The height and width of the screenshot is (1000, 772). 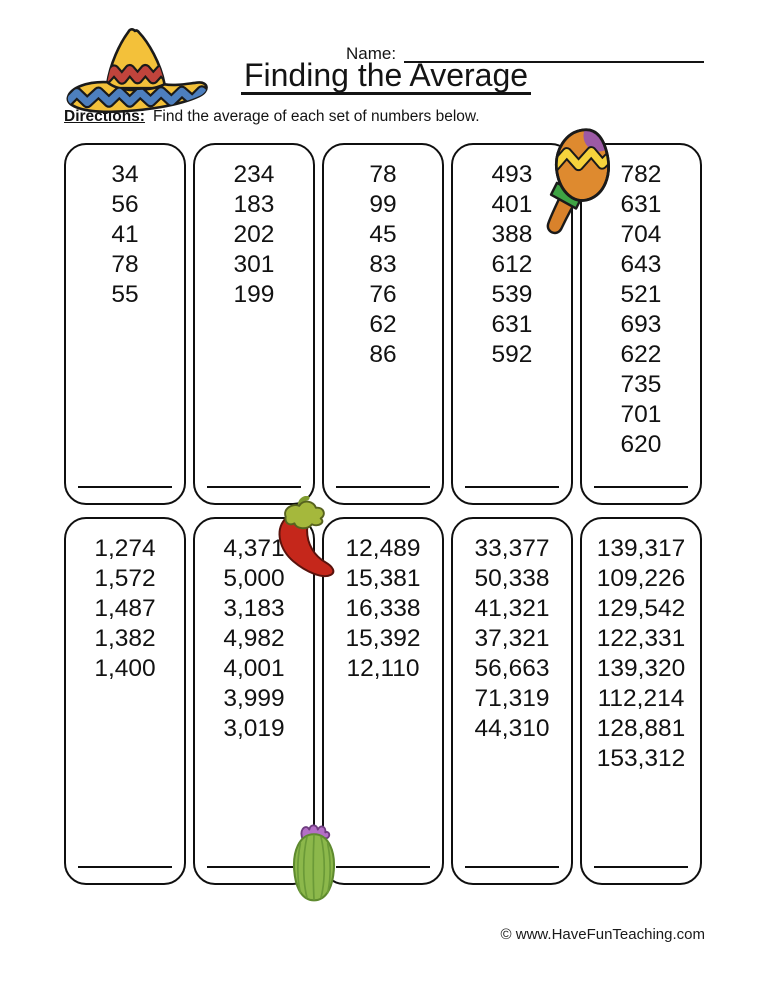 I want to click on problem-number: 4,001, so click(x=254, y=668).